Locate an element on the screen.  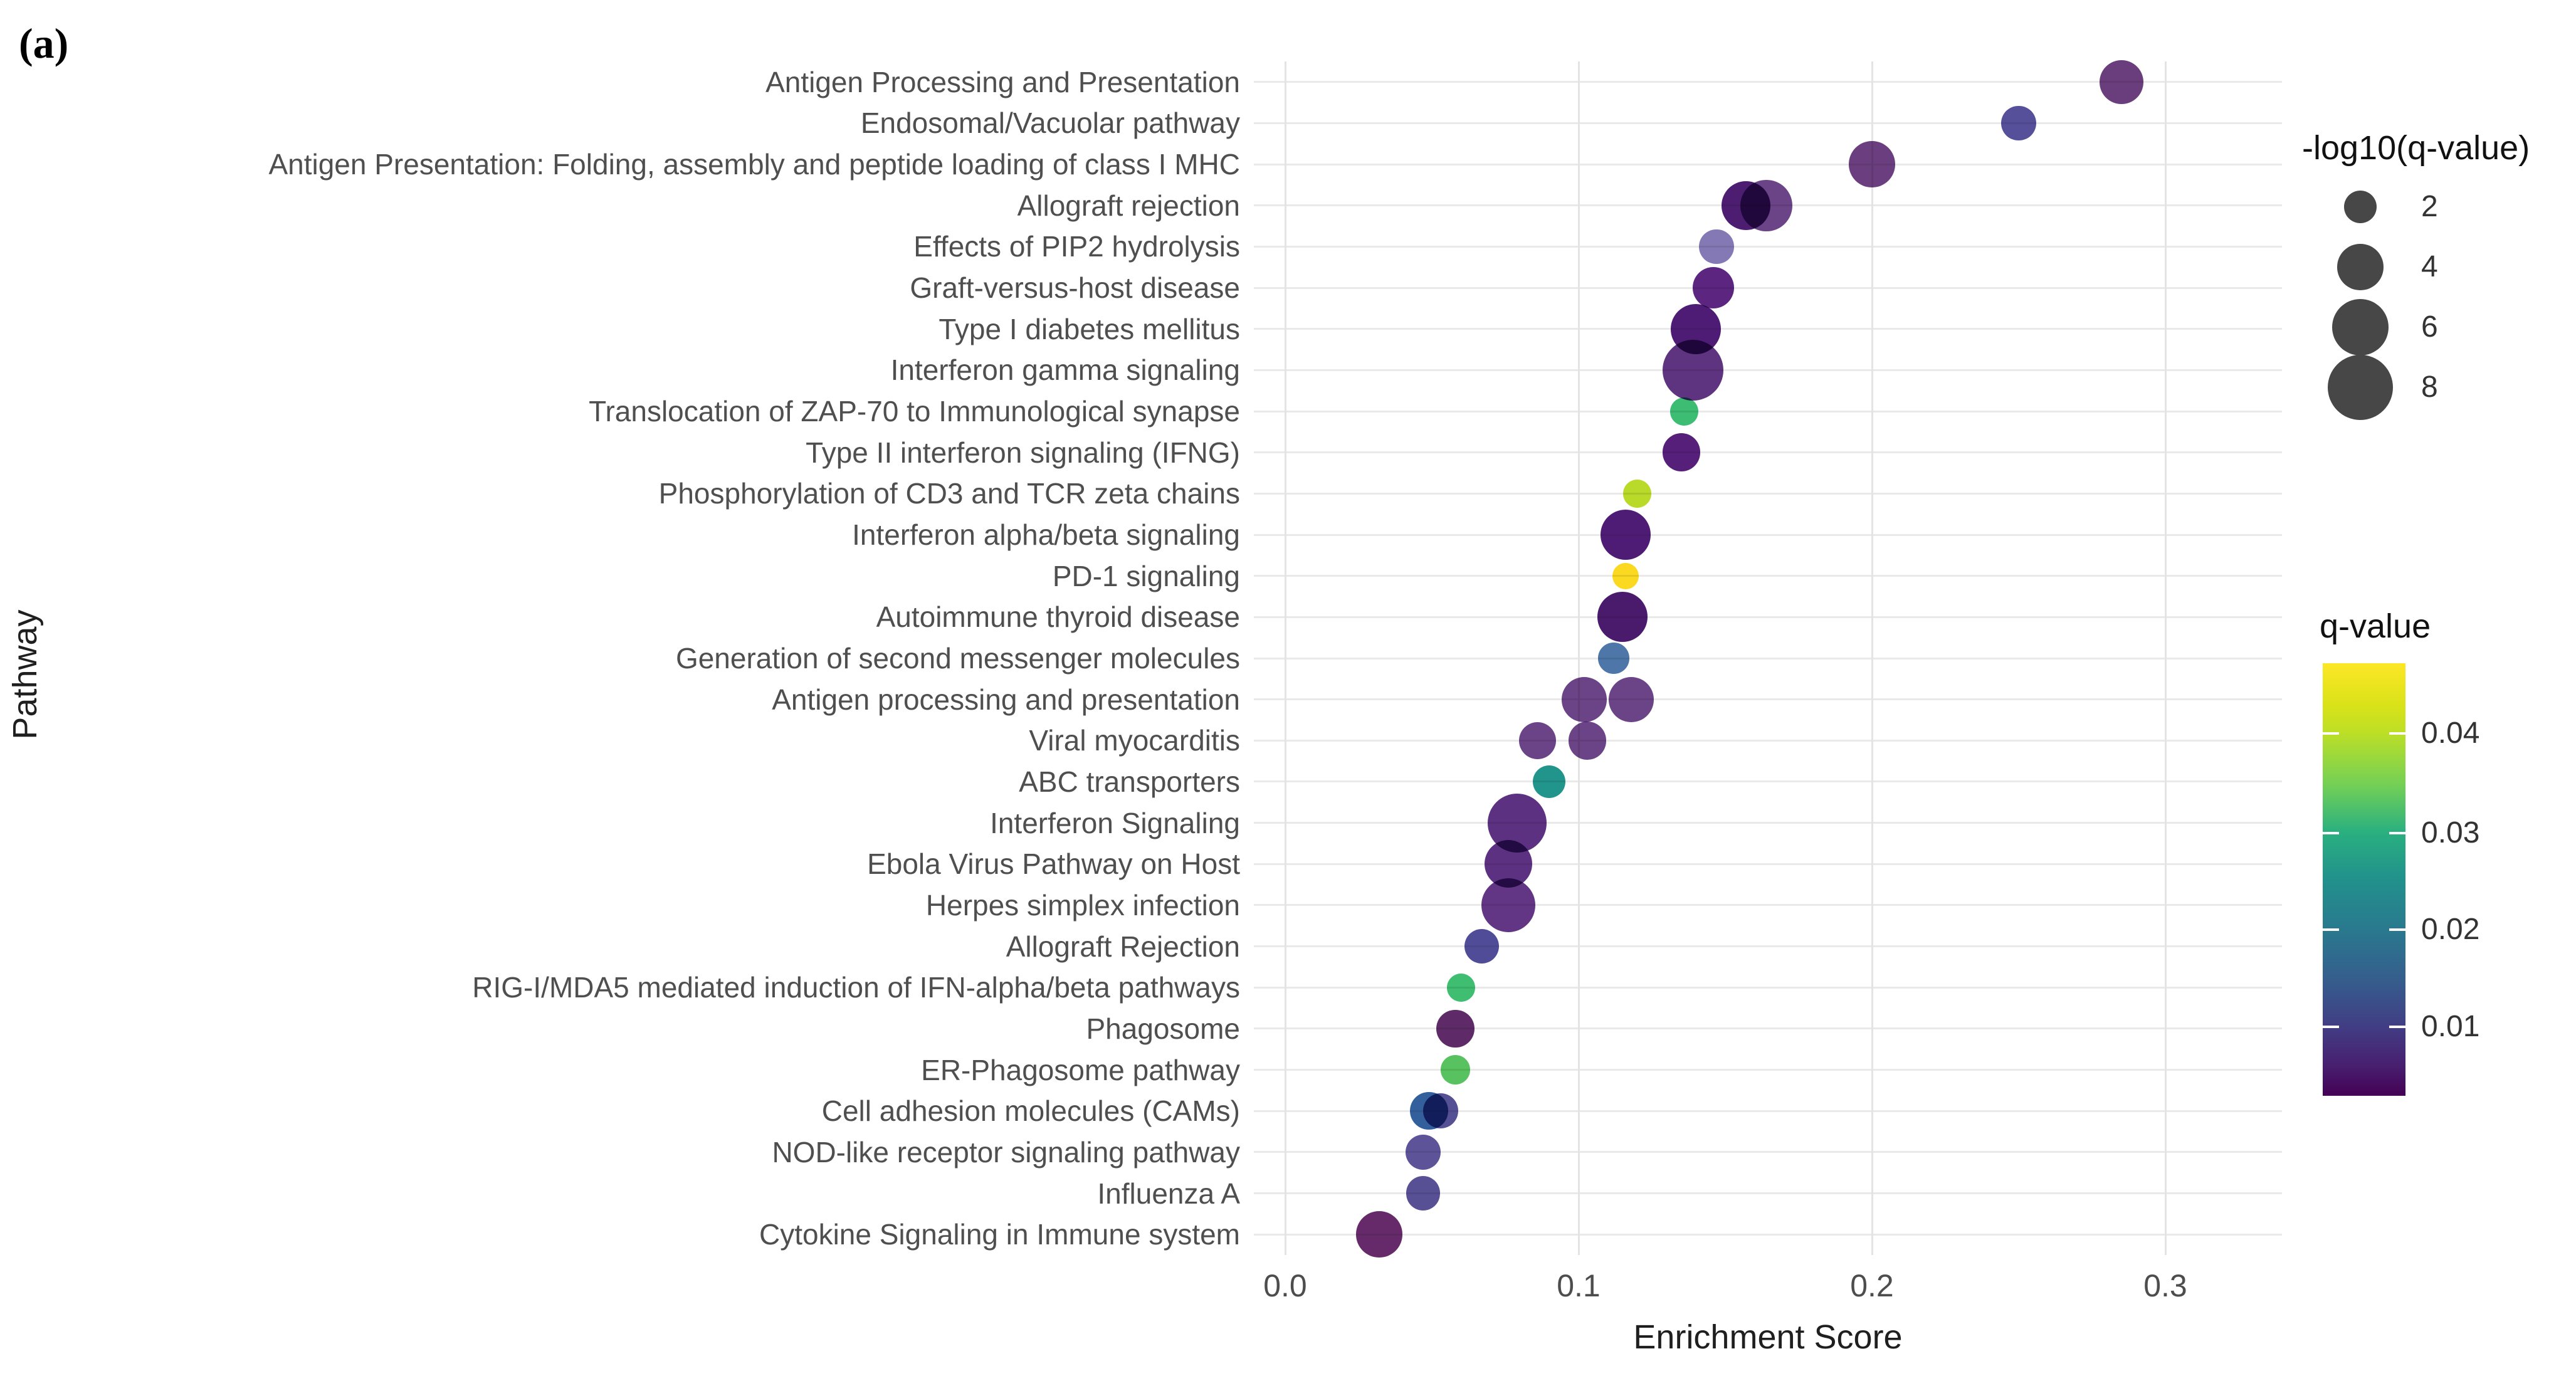
y-axis-label: Influenza A is located at coordinates (1168, 1193).